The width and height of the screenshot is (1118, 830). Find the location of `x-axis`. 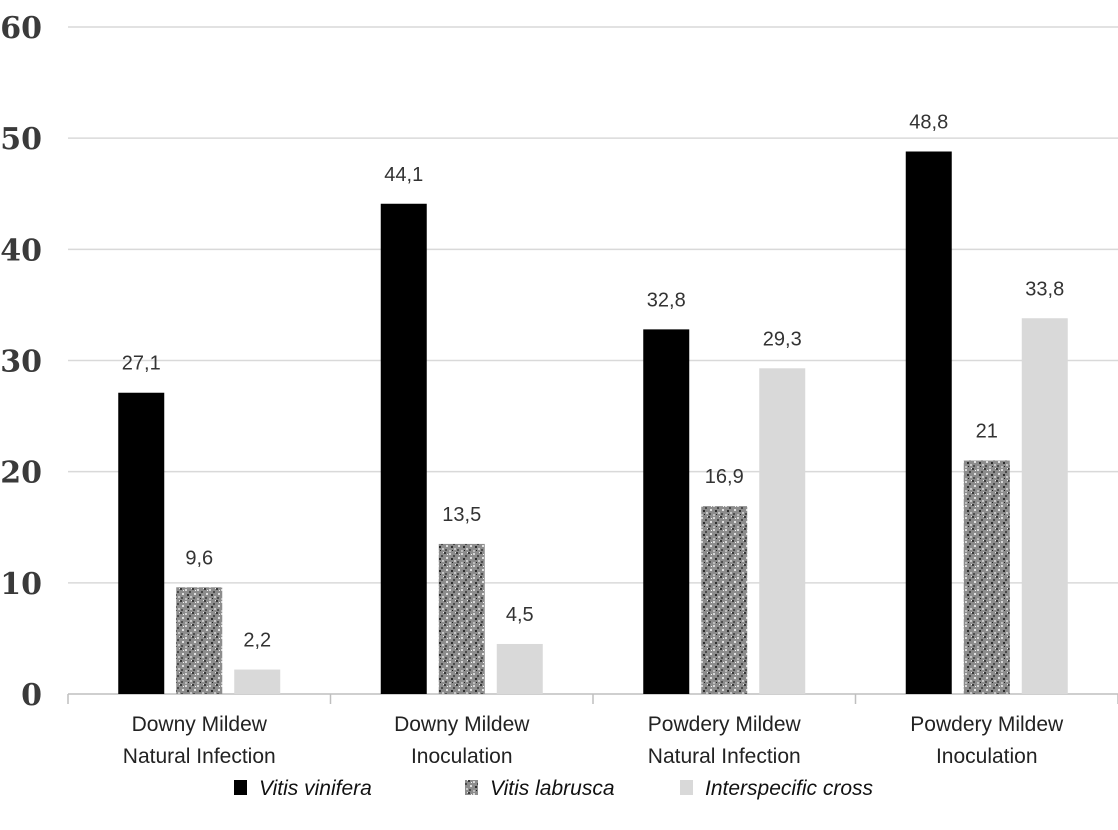

x-axis is located at coordinates (593, 699).